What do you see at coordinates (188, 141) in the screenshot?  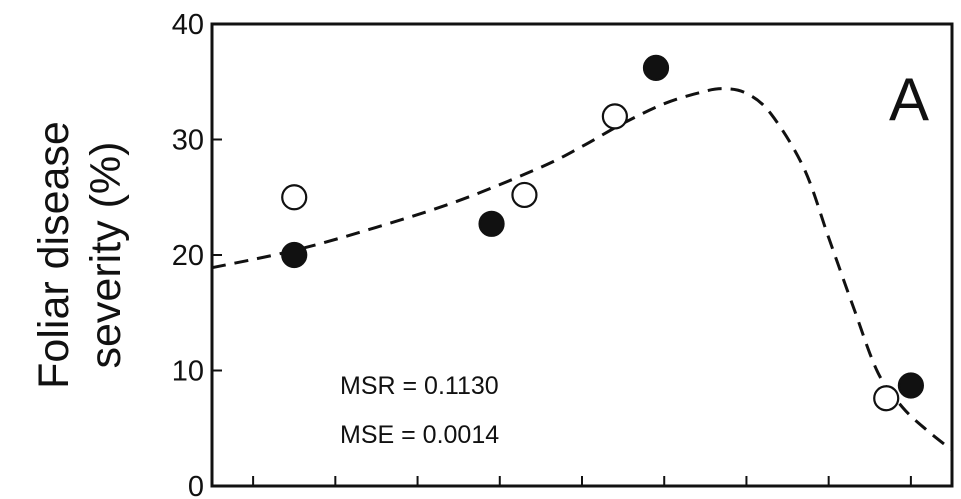 I see `y-tick-label: 30` at bounding box center [188, 141].